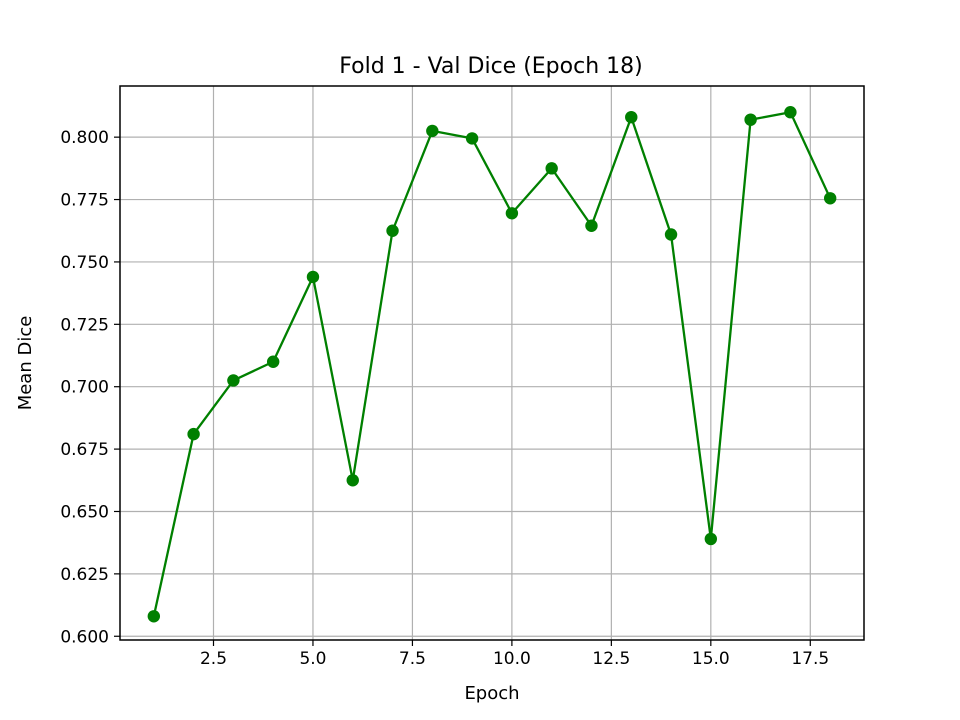 The width and height of the screenshot is (960, 720). I want to click on y-tick-label: 0.750, so click(84, 263).